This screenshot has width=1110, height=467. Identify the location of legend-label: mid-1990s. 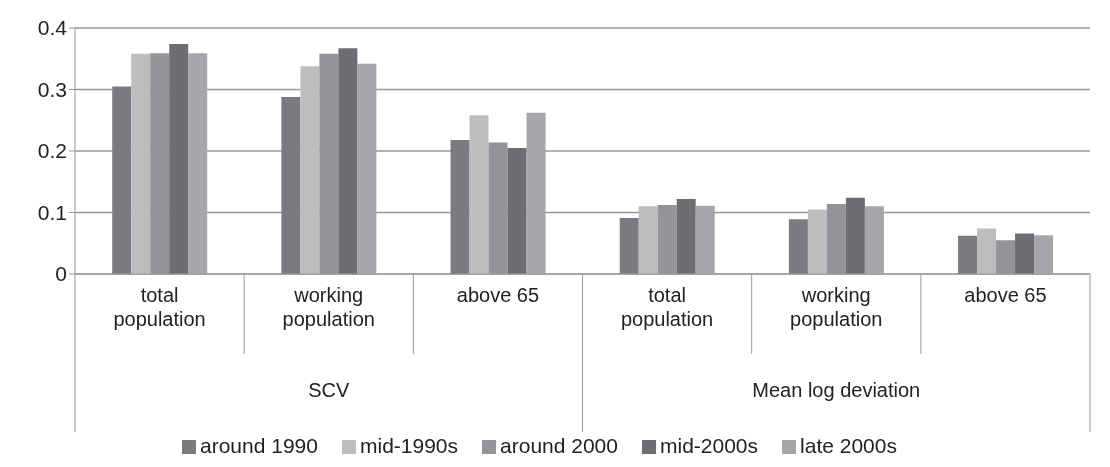
(409, 445).